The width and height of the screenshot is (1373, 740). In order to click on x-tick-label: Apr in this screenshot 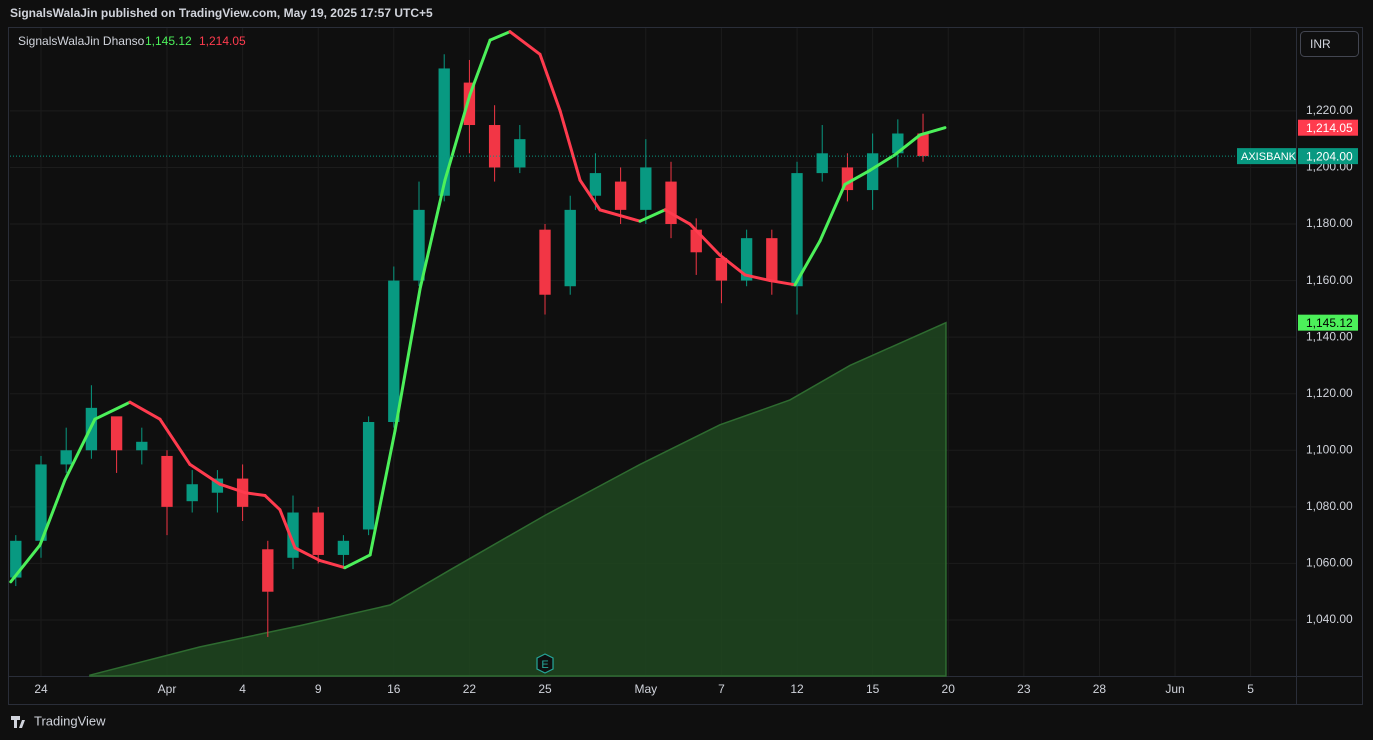, I will do `click(167, 689)`.